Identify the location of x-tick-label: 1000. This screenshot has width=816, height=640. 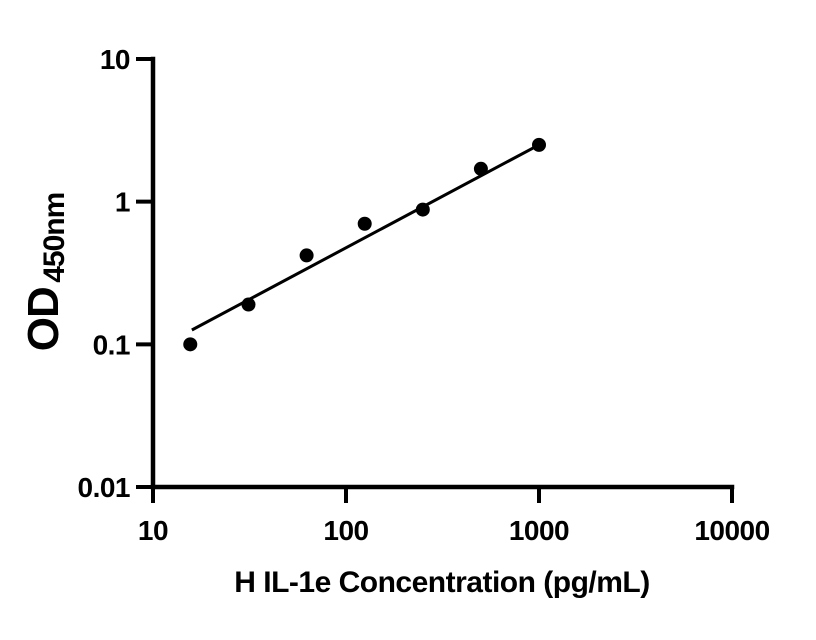
(539, 530).